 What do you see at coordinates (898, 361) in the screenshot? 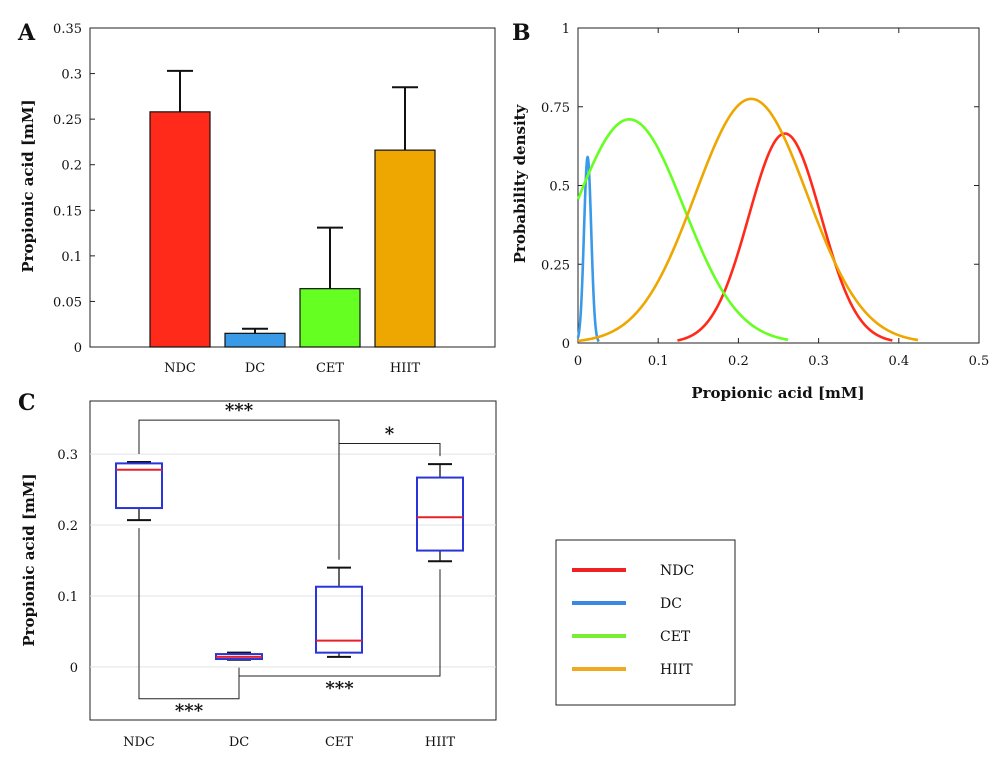
I see `b-xtick-label: 0.4` at bounding box center [898, 361].